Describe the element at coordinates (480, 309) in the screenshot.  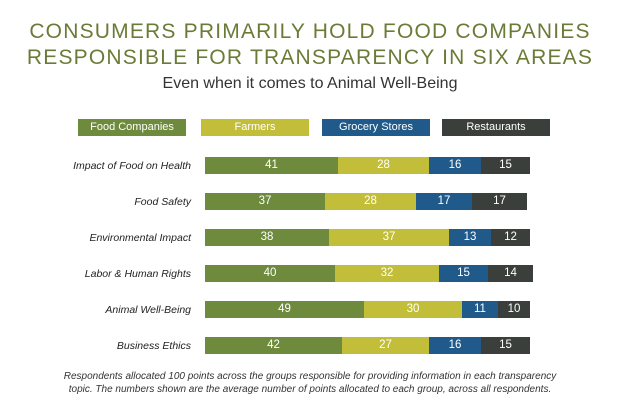
I see `bar-segment-grocery-stores: 11` at that location.